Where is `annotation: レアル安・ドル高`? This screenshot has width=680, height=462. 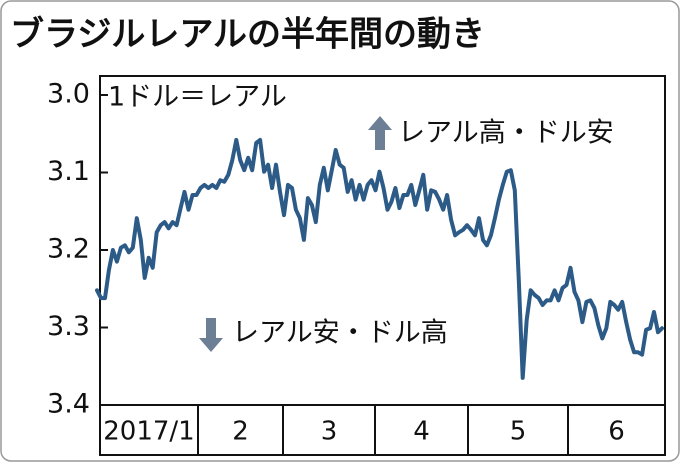 annotation: レアル安・ドル高 is located at coordinates (340, 333).